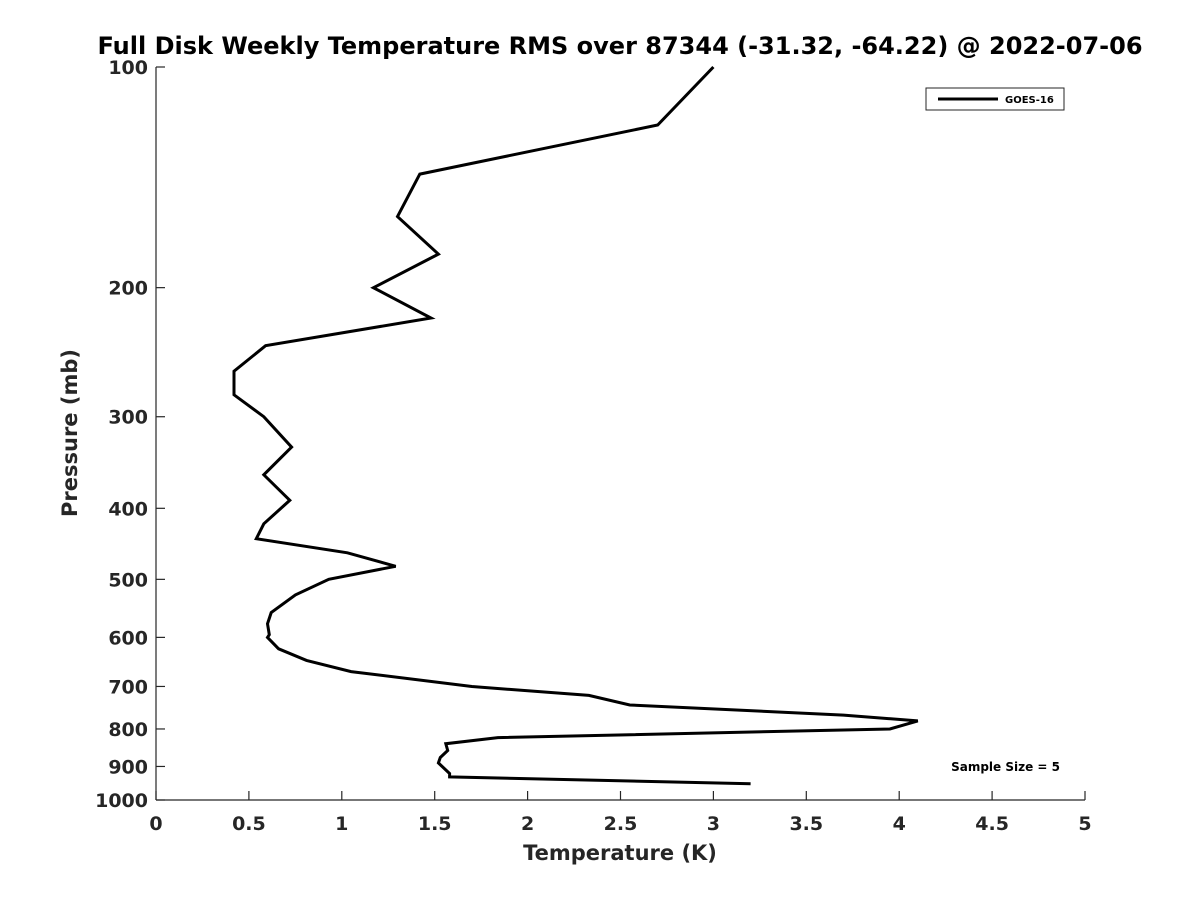  I want to click on y-tick-label: 200, so click(128, 289).